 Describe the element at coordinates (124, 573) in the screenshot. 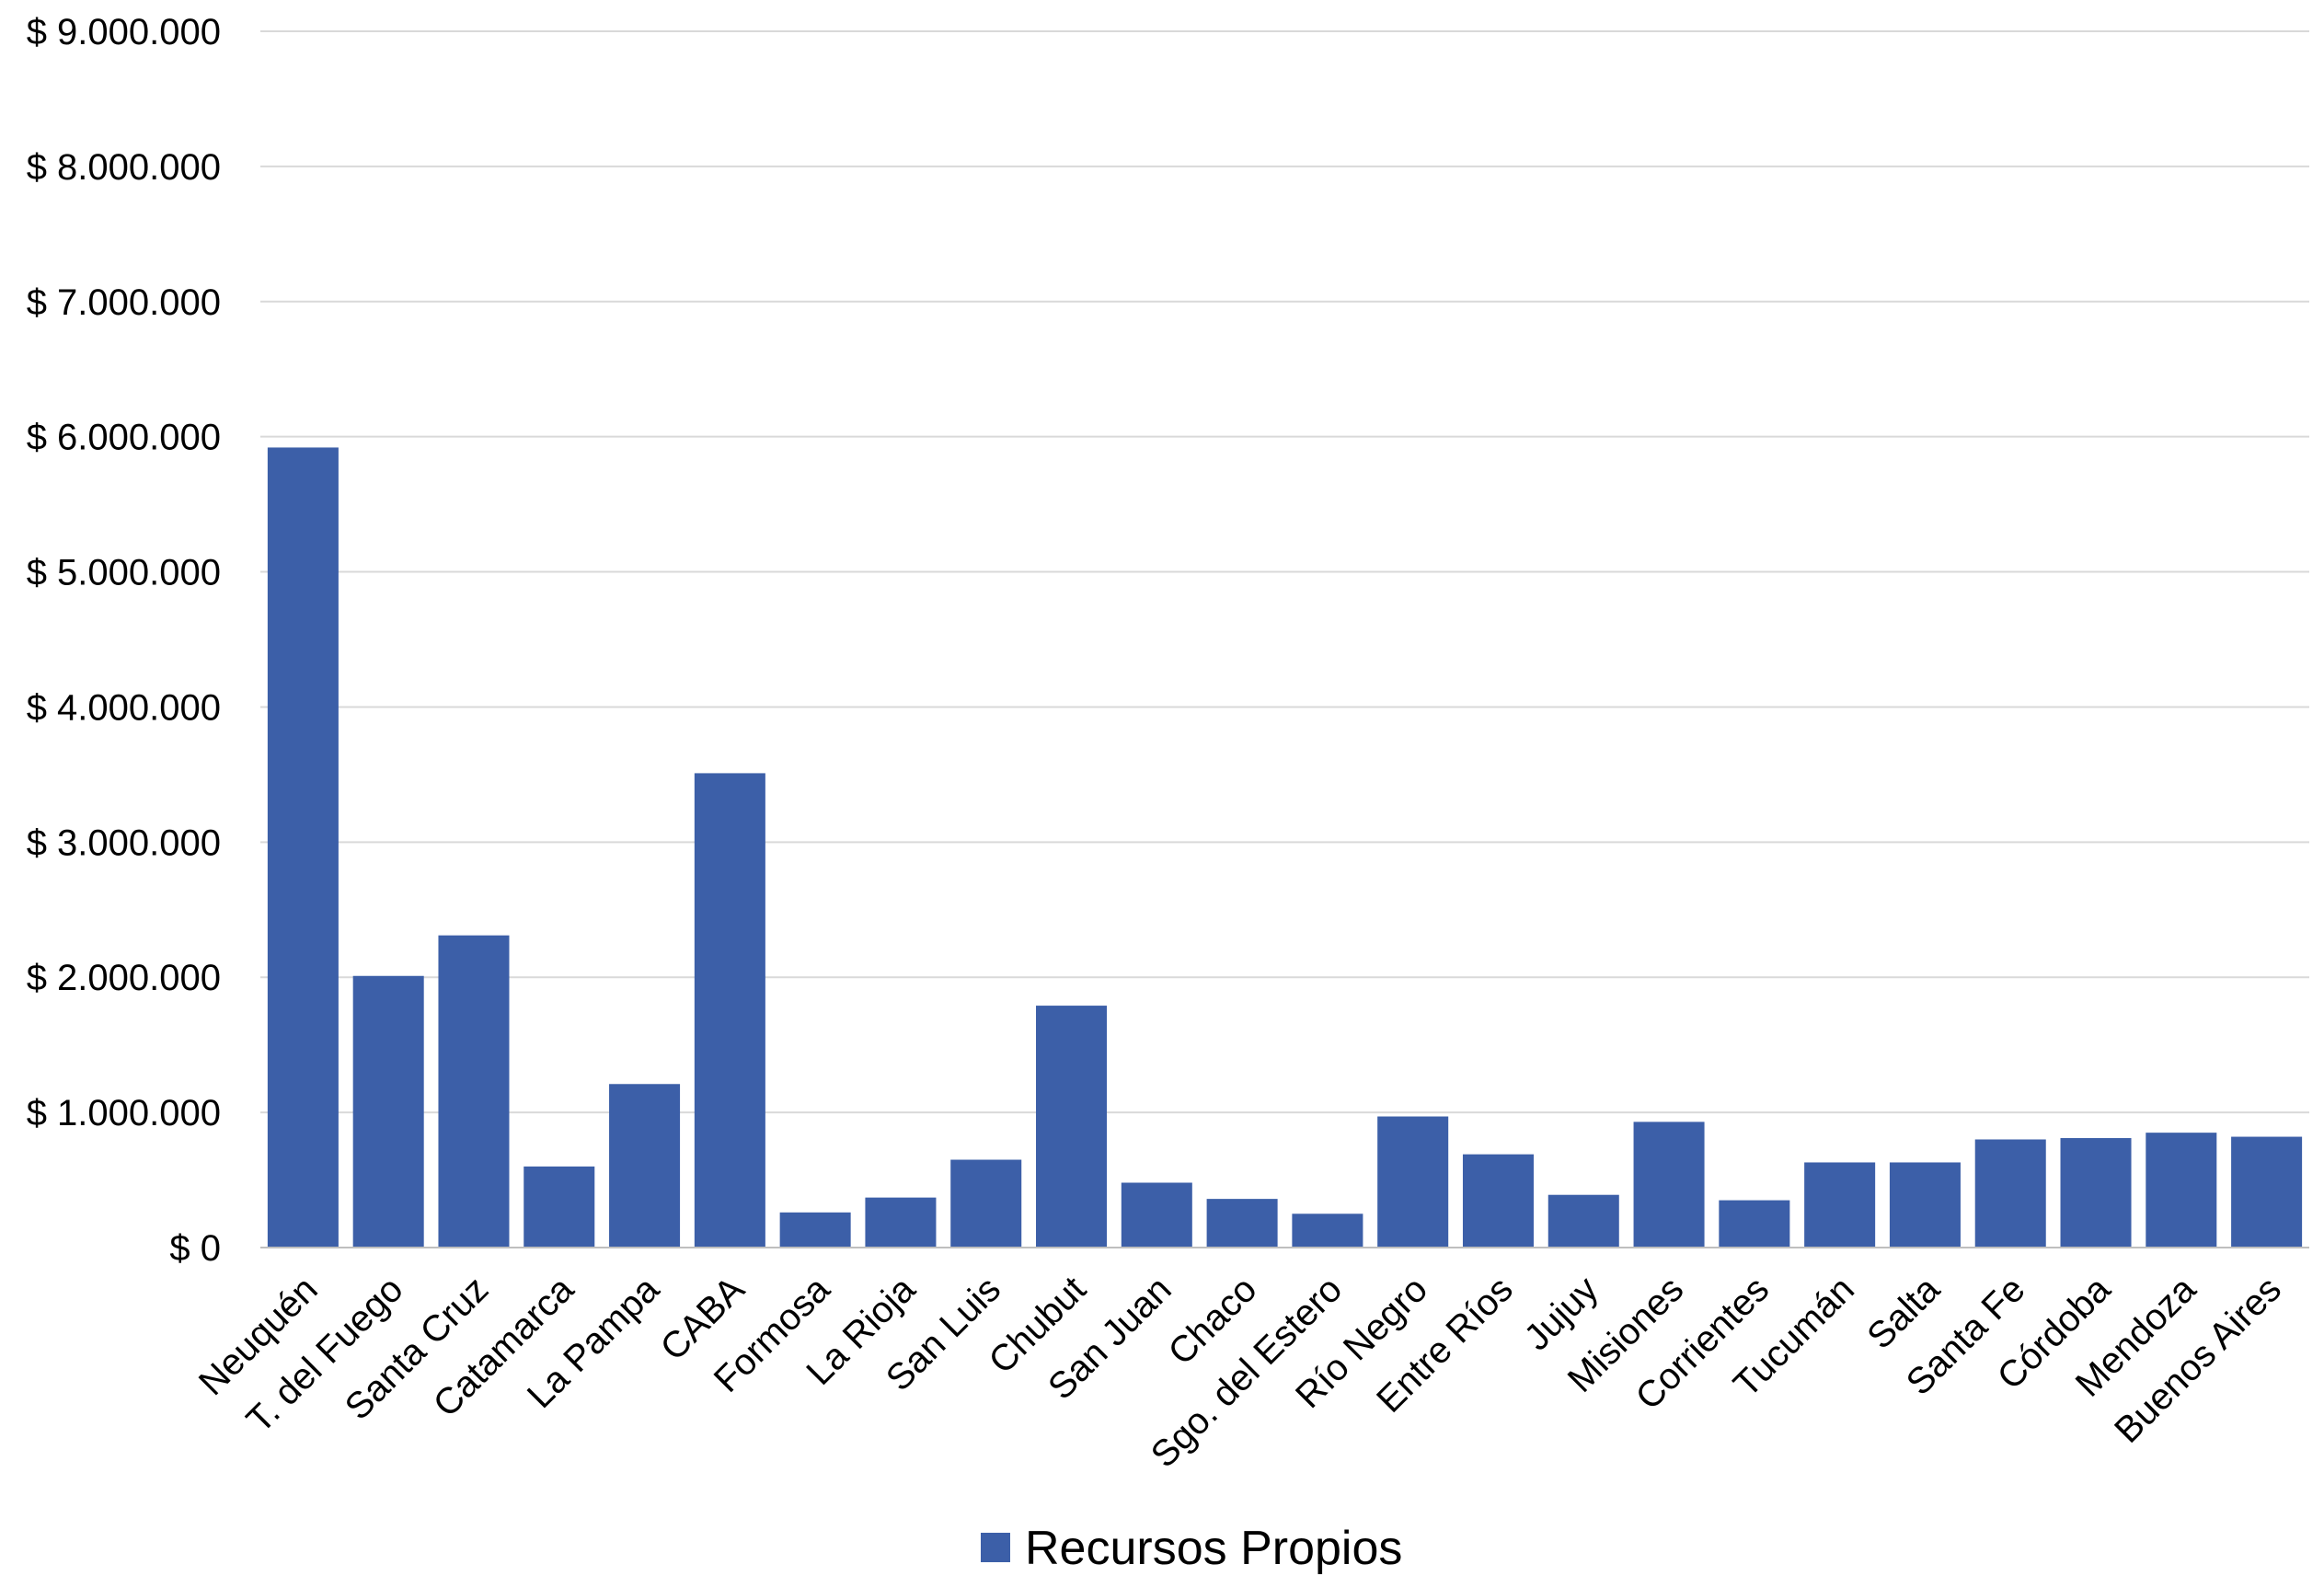

I see `y-tick-label: $ 5.000.000` at that location.